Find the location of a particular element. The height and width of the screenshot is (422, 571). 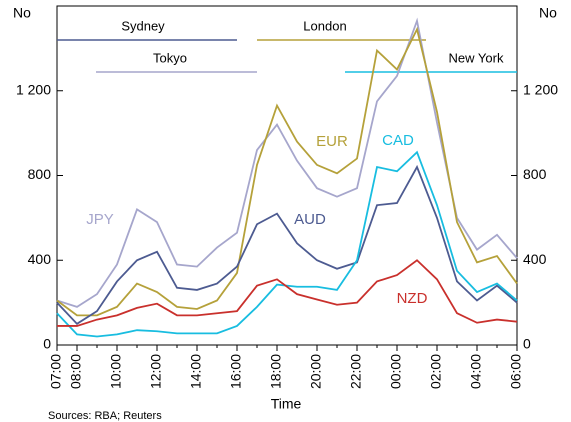

x-tick-label: 07:00 is located at coordinates (56, 371).